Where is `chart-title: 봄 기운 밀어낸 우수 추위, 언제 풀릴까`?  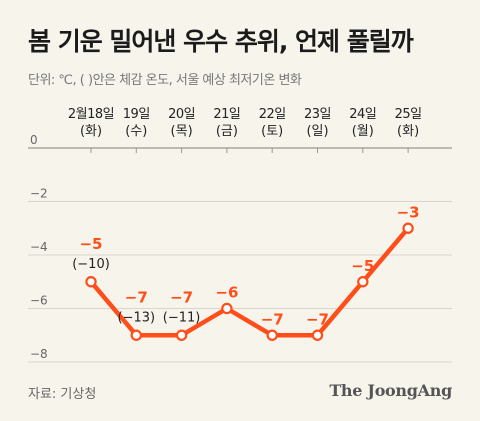 chart-title: 봄 기운 밀어낸 우수 추위, 언제 풀릴까 is located at coordinates (221, 41).